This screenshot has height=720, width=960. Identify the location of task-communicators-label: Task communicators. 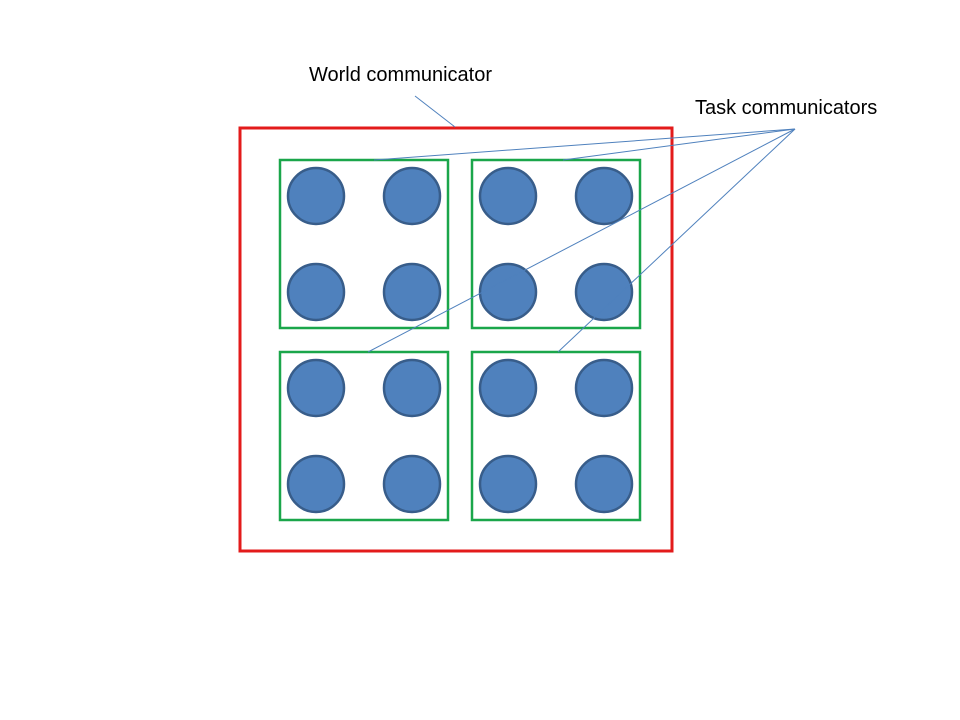
(786, 108).